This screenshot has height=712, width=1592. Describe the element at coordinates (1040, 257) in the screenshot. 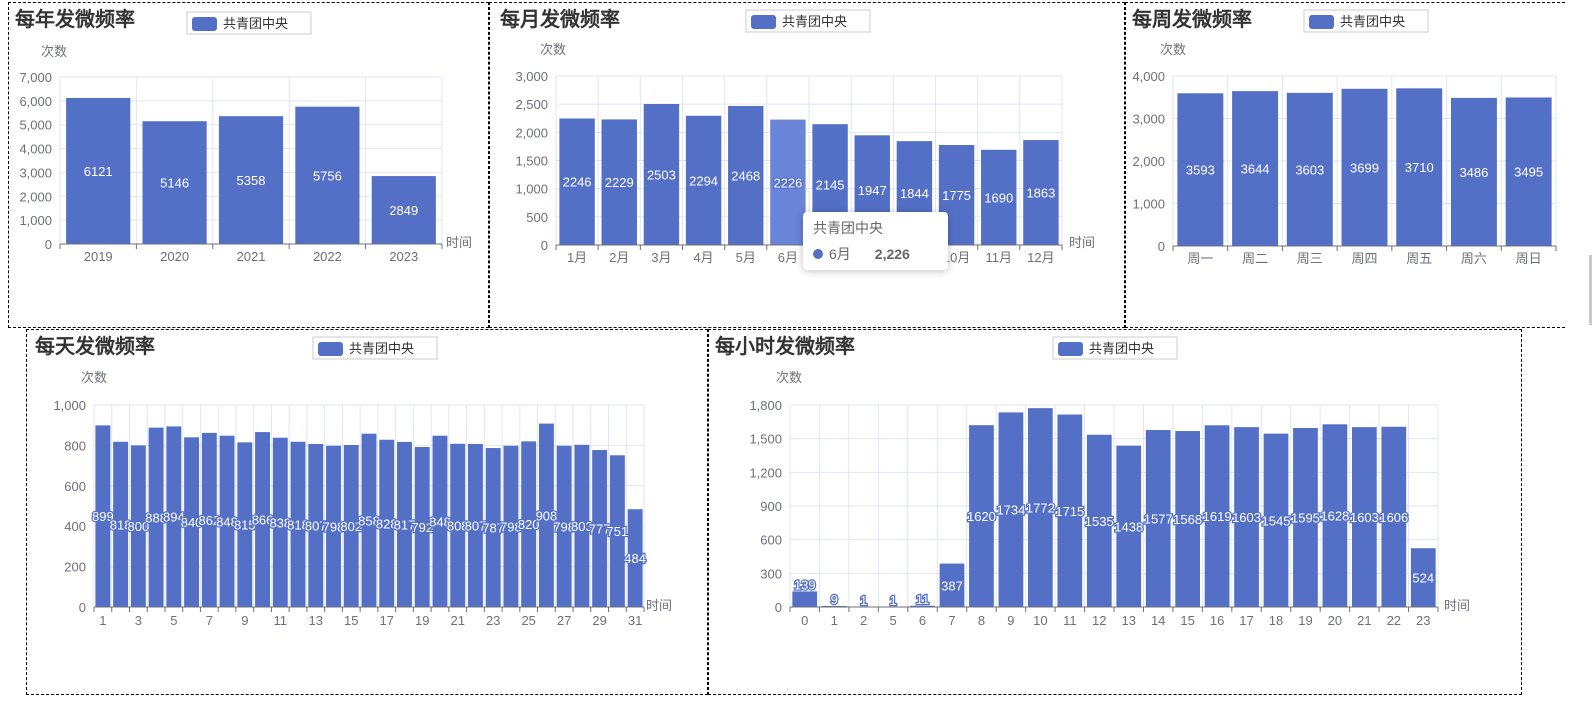

I see `x-tick-label: 12月` at that location.